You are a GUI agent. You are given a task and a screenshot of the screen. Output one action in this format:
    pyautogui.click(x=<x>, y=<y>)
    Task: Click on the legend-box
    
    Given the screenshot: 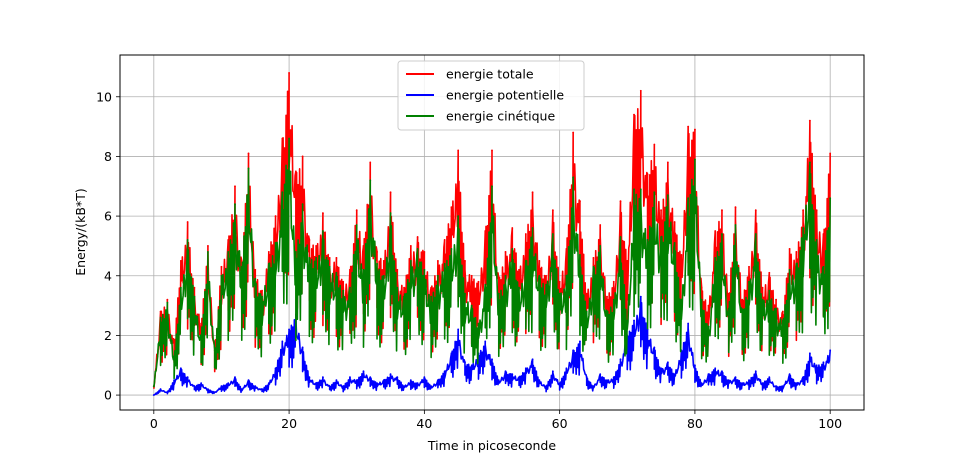 What is the action you would take?
    pyautogui.click(x=491, y=95)
    